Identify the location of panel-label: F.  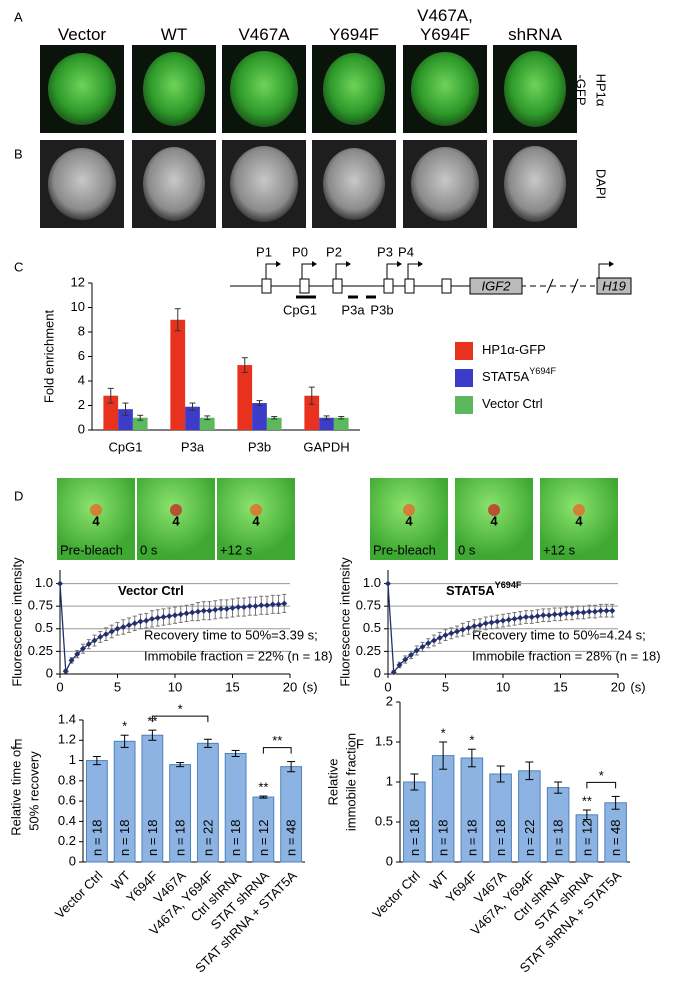
(360, 743).